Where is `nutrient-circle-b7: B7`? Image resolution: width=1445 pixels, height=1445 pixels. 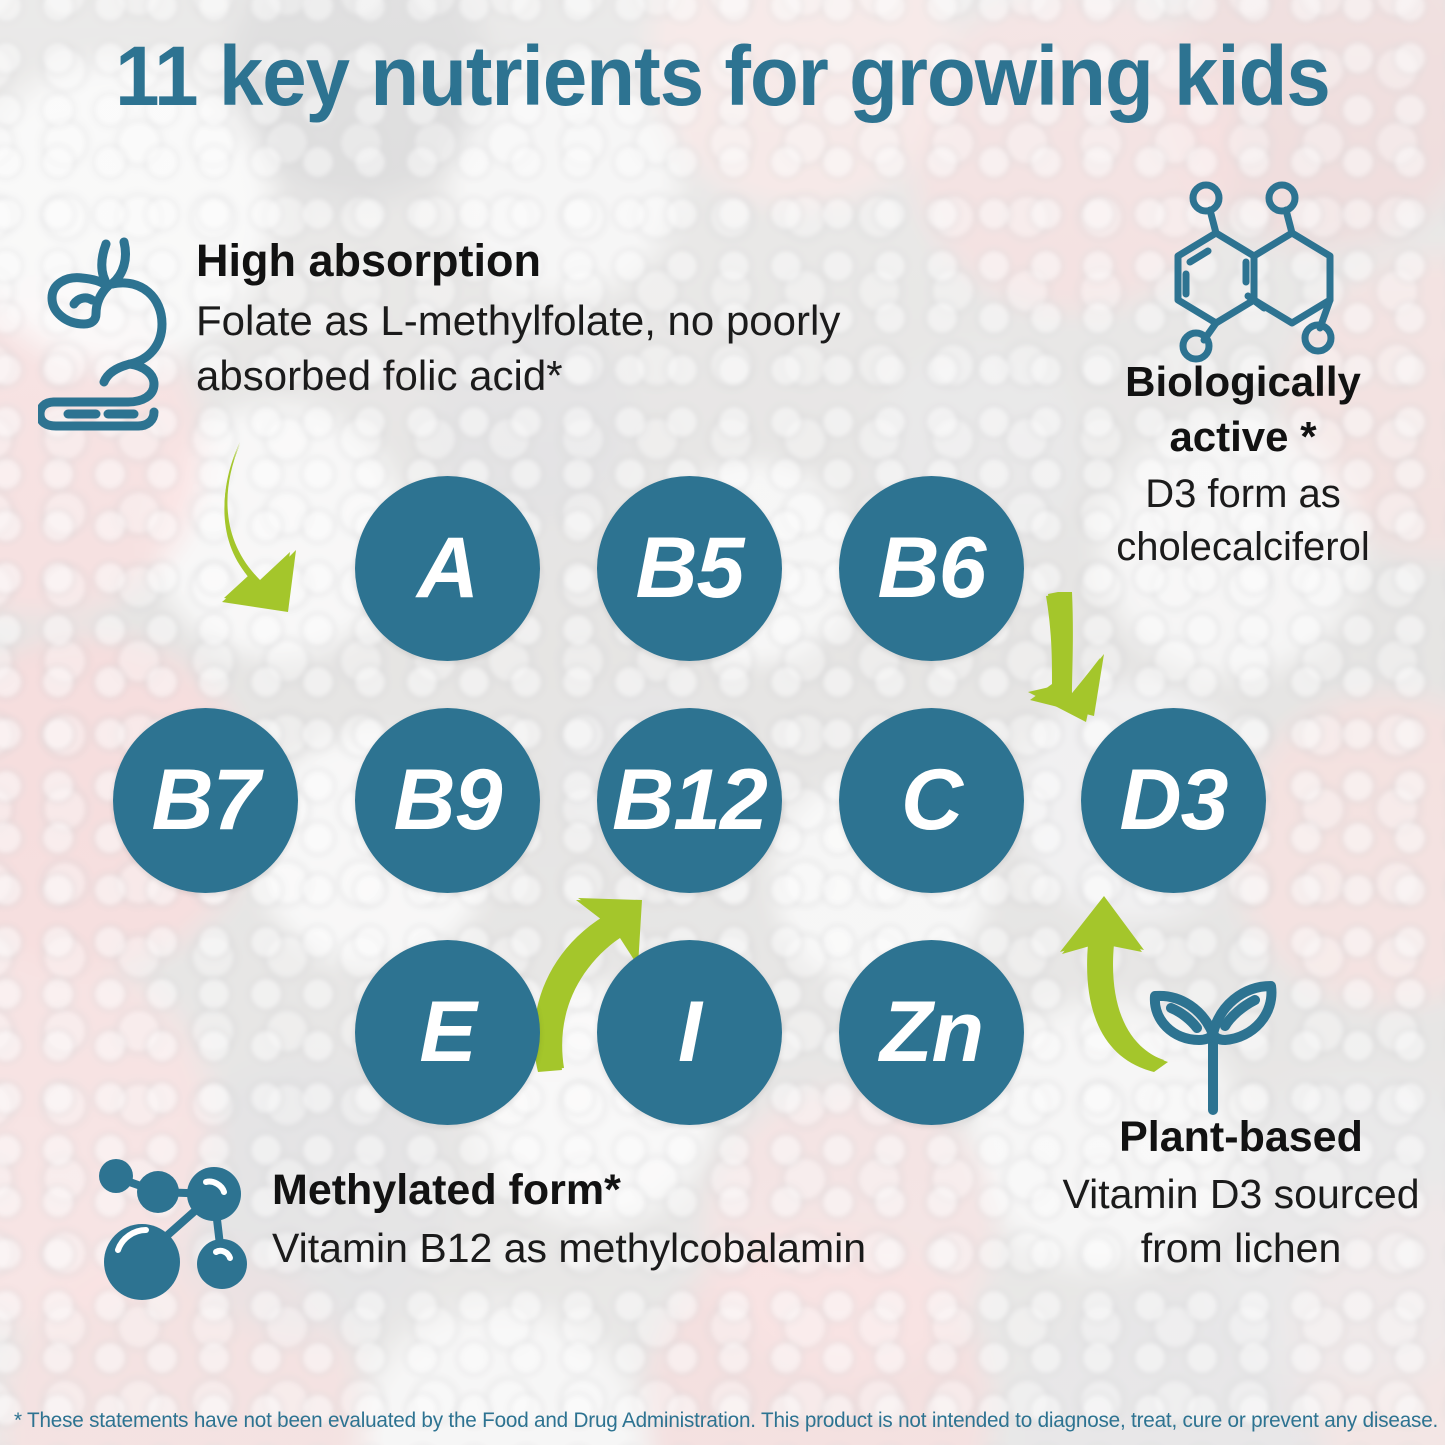
nutrient-circle-b7: B7 is located at coordinates (205, 800).